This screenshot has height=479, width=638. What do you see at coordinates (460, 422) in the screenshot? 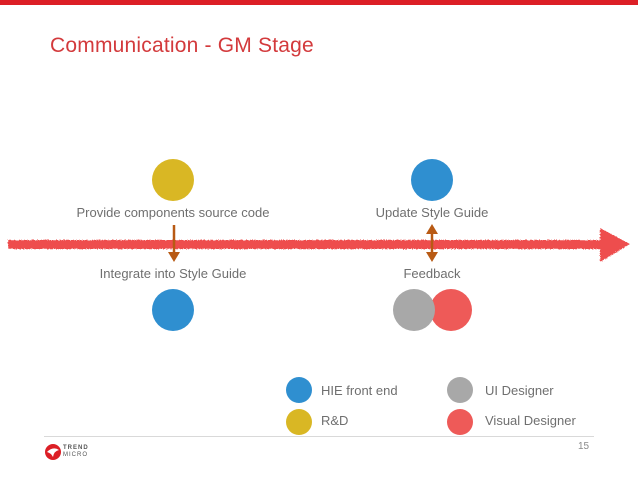
I see `legend-visual-swatch` at bounding box center [460, 422].